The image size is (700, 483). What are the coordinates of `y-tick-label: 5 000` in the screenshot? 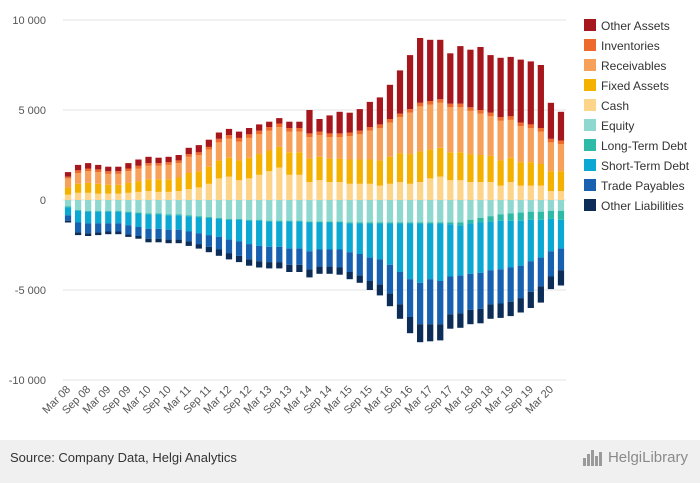 It's located at (32, 111).